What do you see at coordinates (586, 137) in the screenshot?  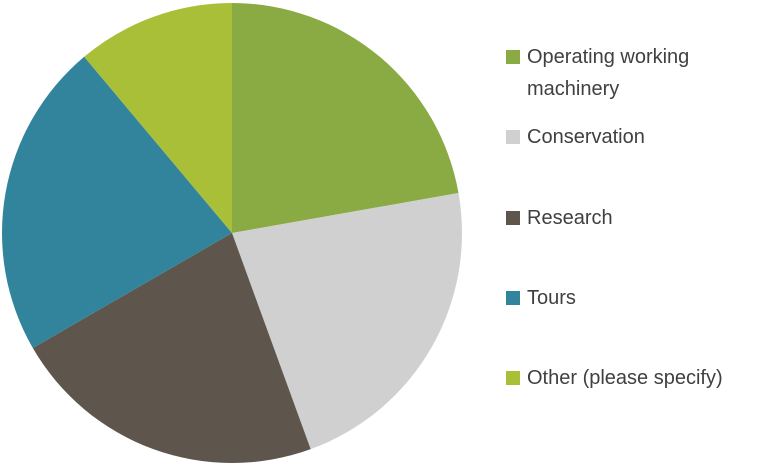 I see `legend-label: Conservation` at bounding box center [586, 137].